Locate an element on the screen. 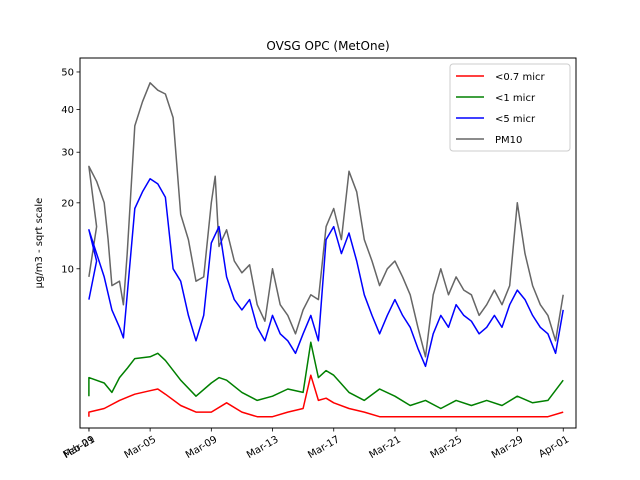 This screenshot has width=640, height=480. legend-label: <1 micr is located at coordinates (515, 98).